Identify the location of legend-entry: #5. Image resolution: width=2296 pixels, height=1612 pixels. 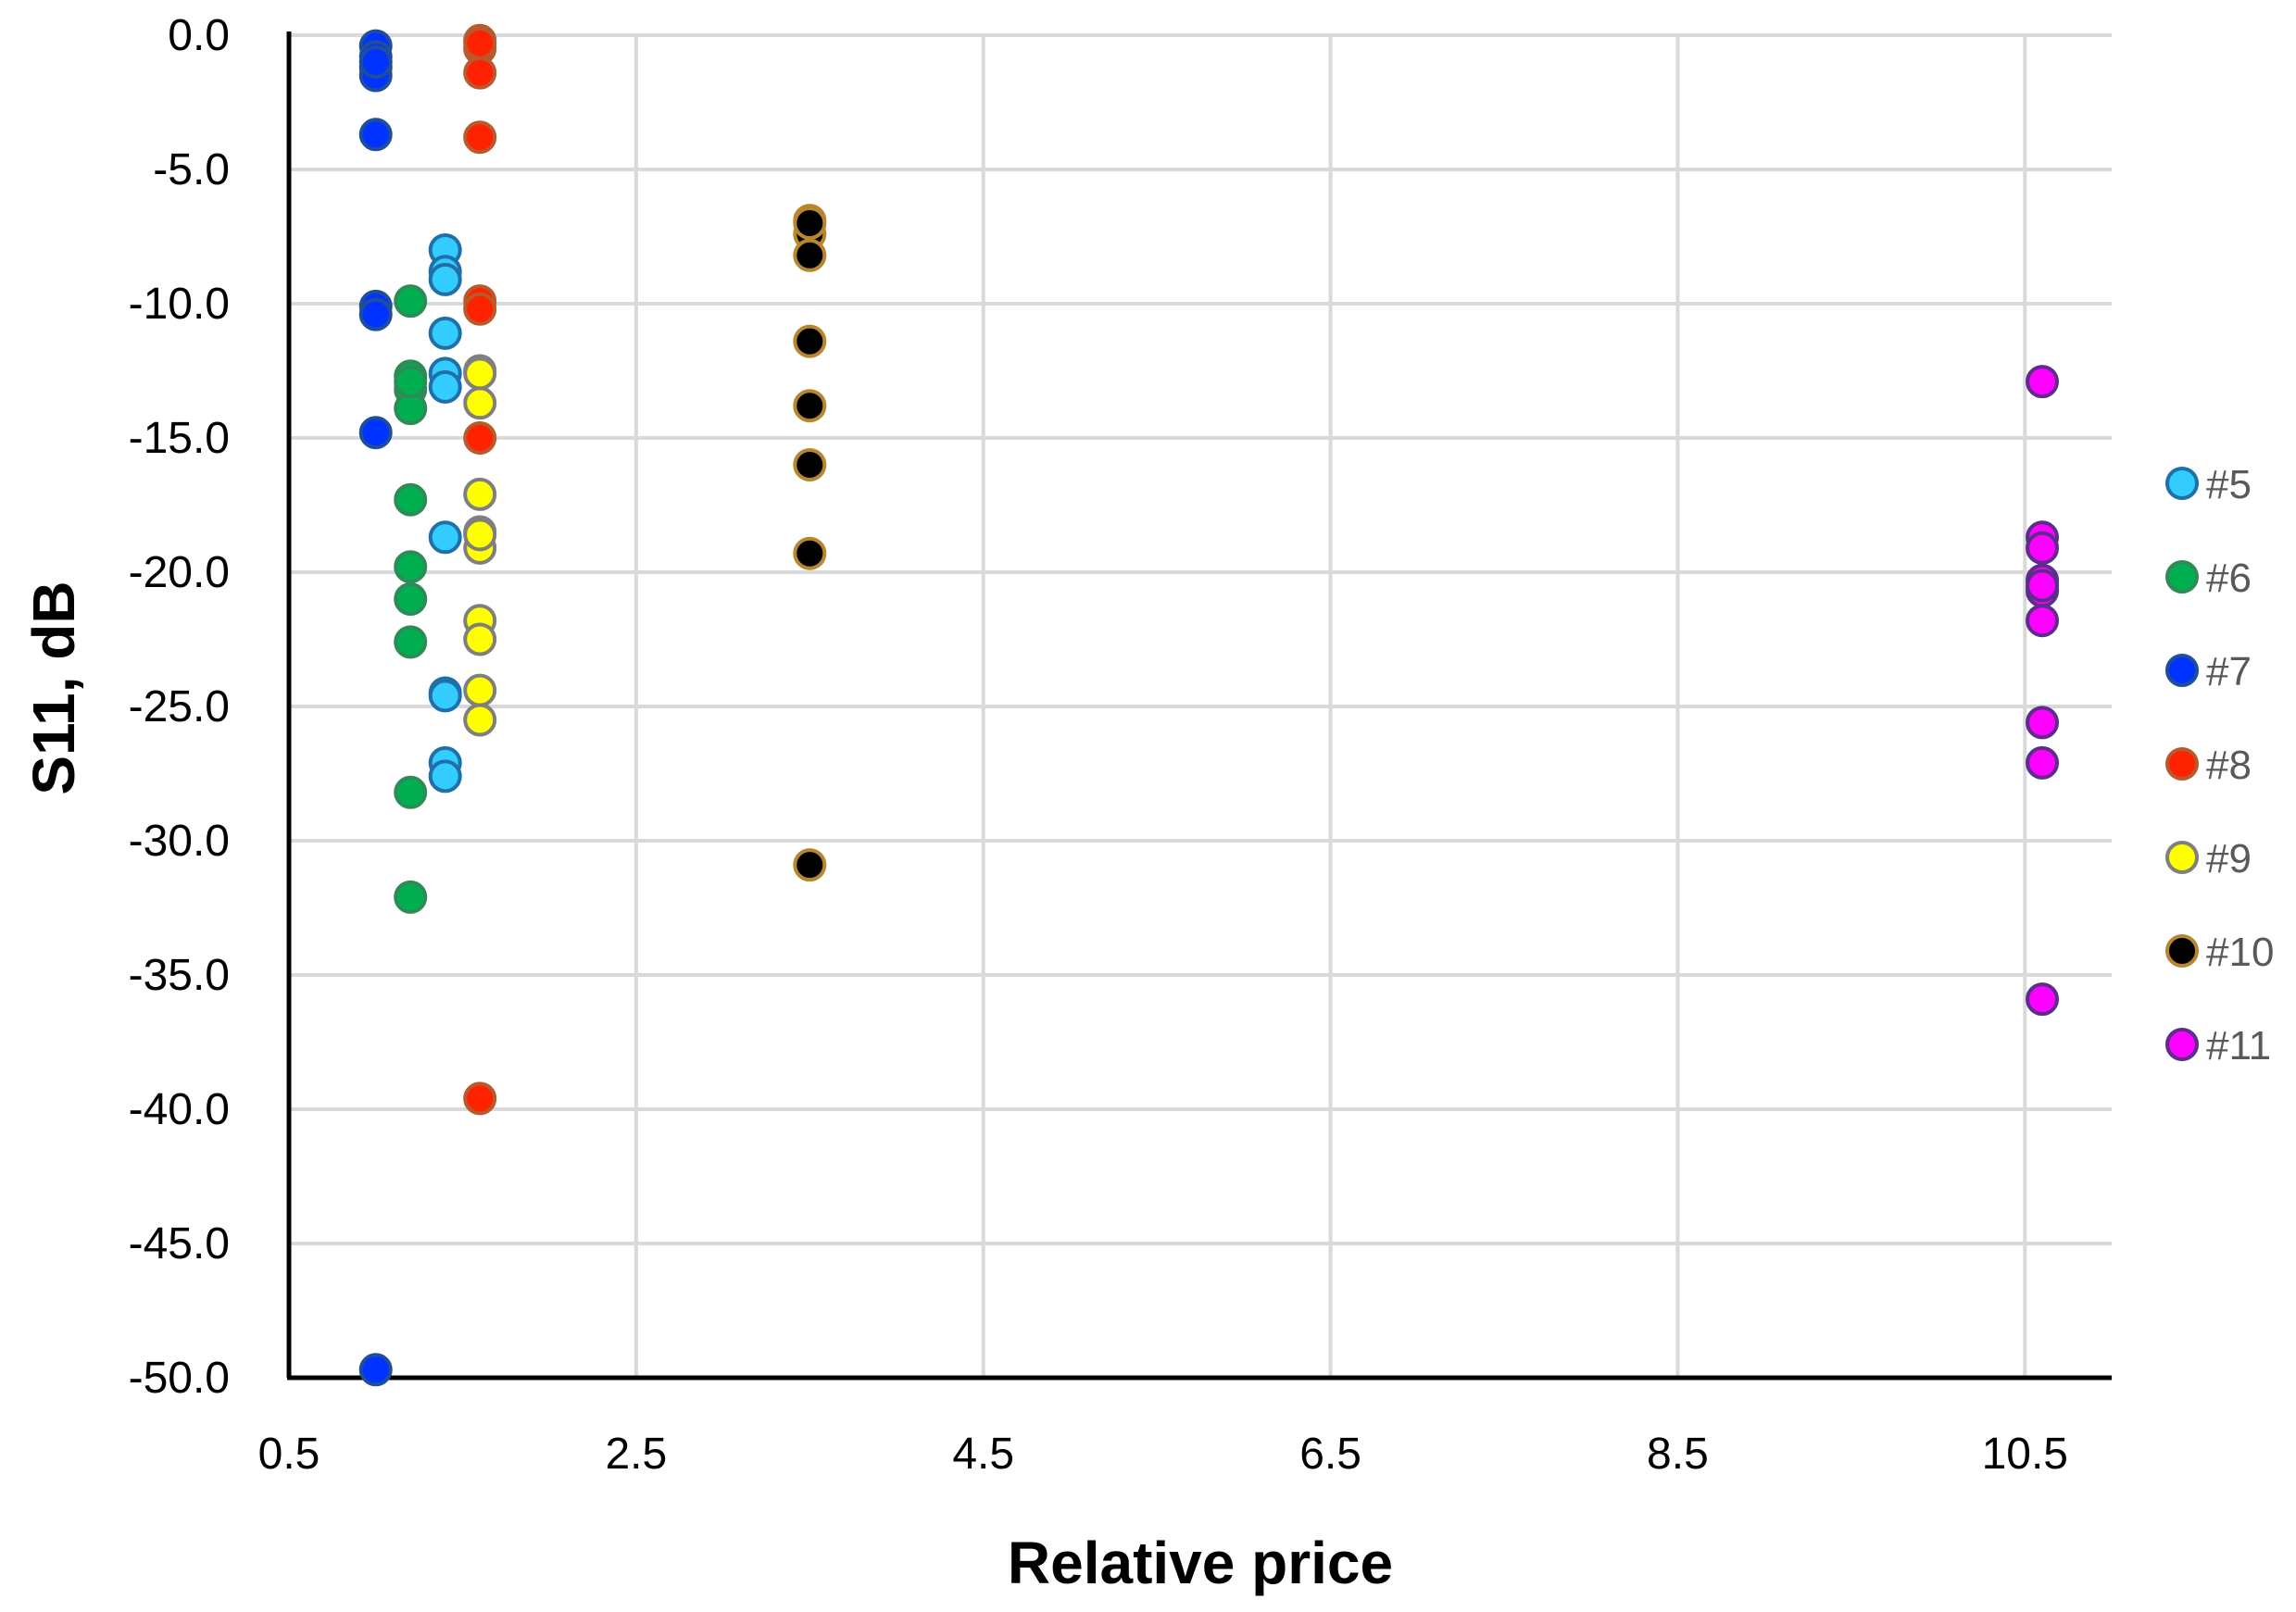
(2208, 484).